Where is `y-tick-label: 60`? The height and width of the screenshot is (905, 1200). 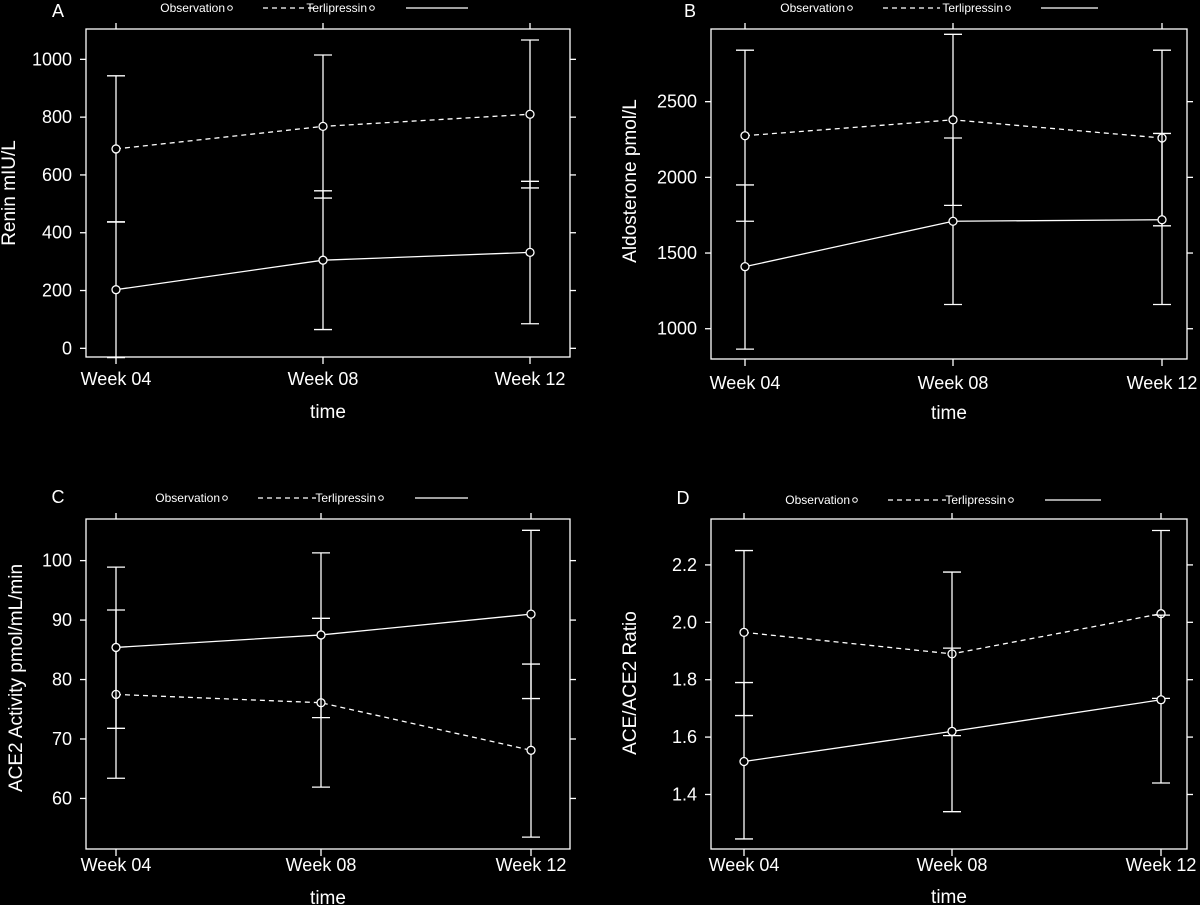 y-tick-label: 60 is located at coordinates (62, 798).